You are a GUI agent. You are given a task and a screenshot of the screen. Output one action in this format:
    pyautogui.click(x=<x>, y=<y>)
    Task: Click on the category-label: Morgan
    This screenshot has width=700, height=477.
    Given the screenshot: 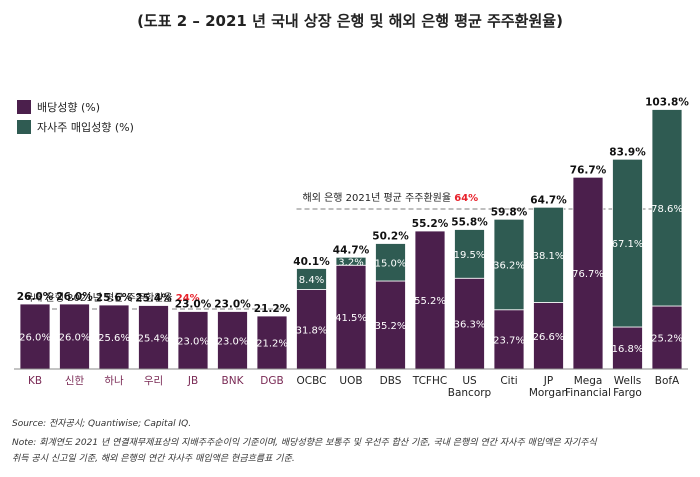 What is the action you would take?
    pyautogui.click(x=548, y=393)
    